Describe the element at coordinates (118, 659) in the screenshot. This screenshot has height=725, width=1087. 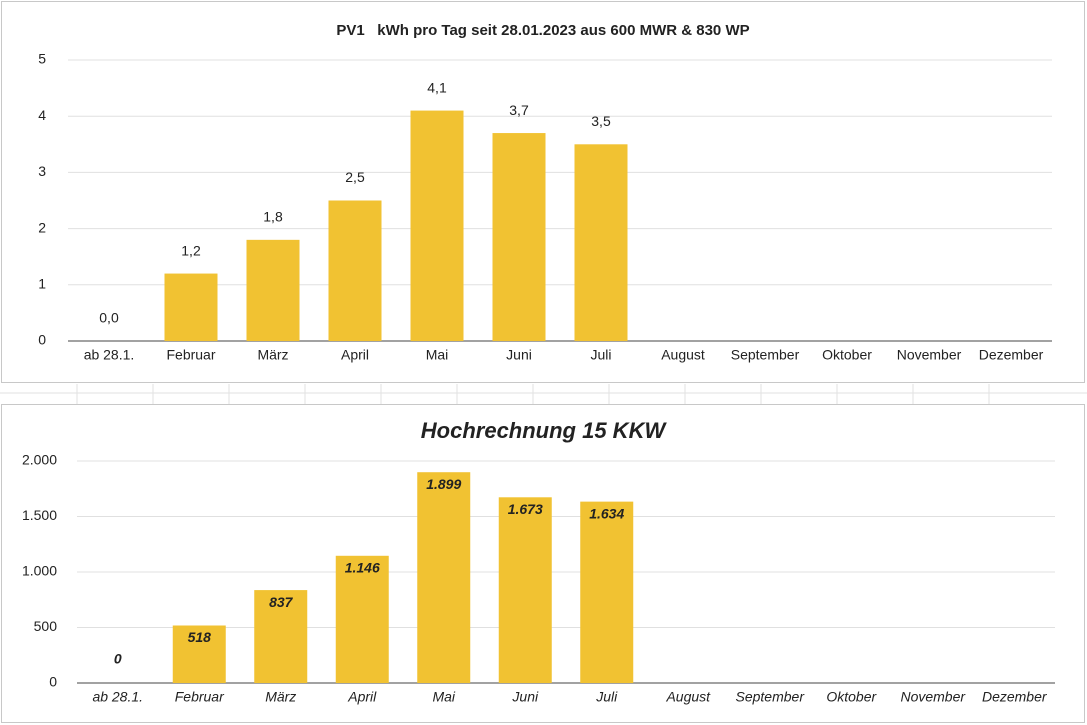
I see `value-label: 0` at that location.